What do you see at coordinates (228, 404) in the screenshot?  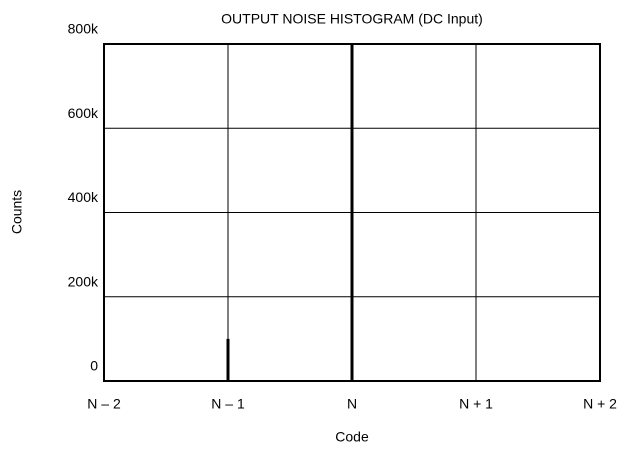 I see `x-tick-label: N – 1` at bounding box center [228, 404].